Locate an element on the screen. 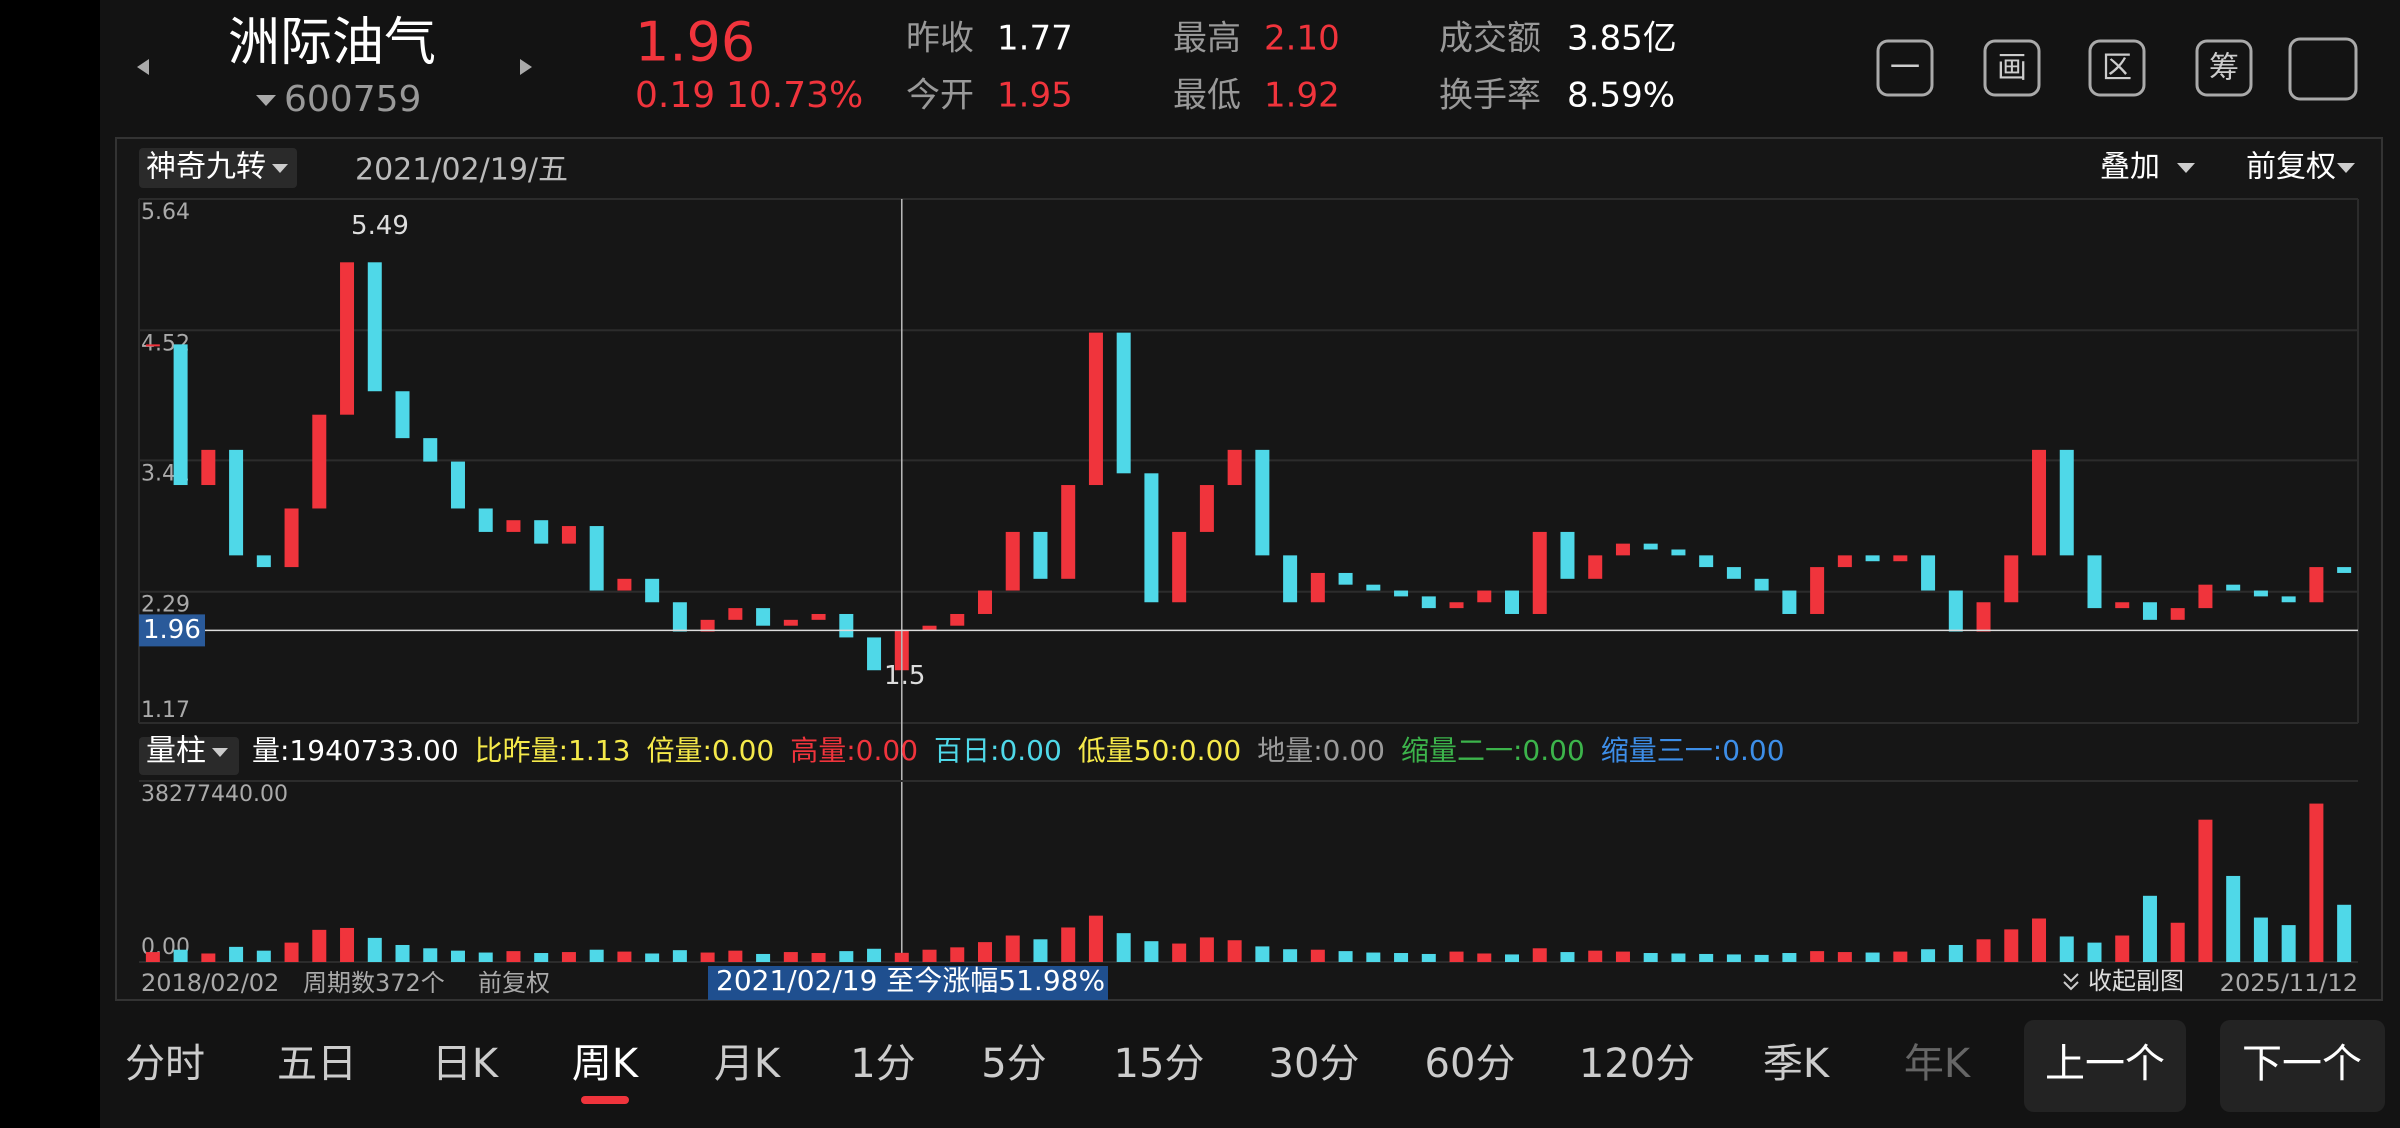 This screenshot has height=1128, width=2400. start-date: 2018/02/02 is located at coordinates (210, 983).